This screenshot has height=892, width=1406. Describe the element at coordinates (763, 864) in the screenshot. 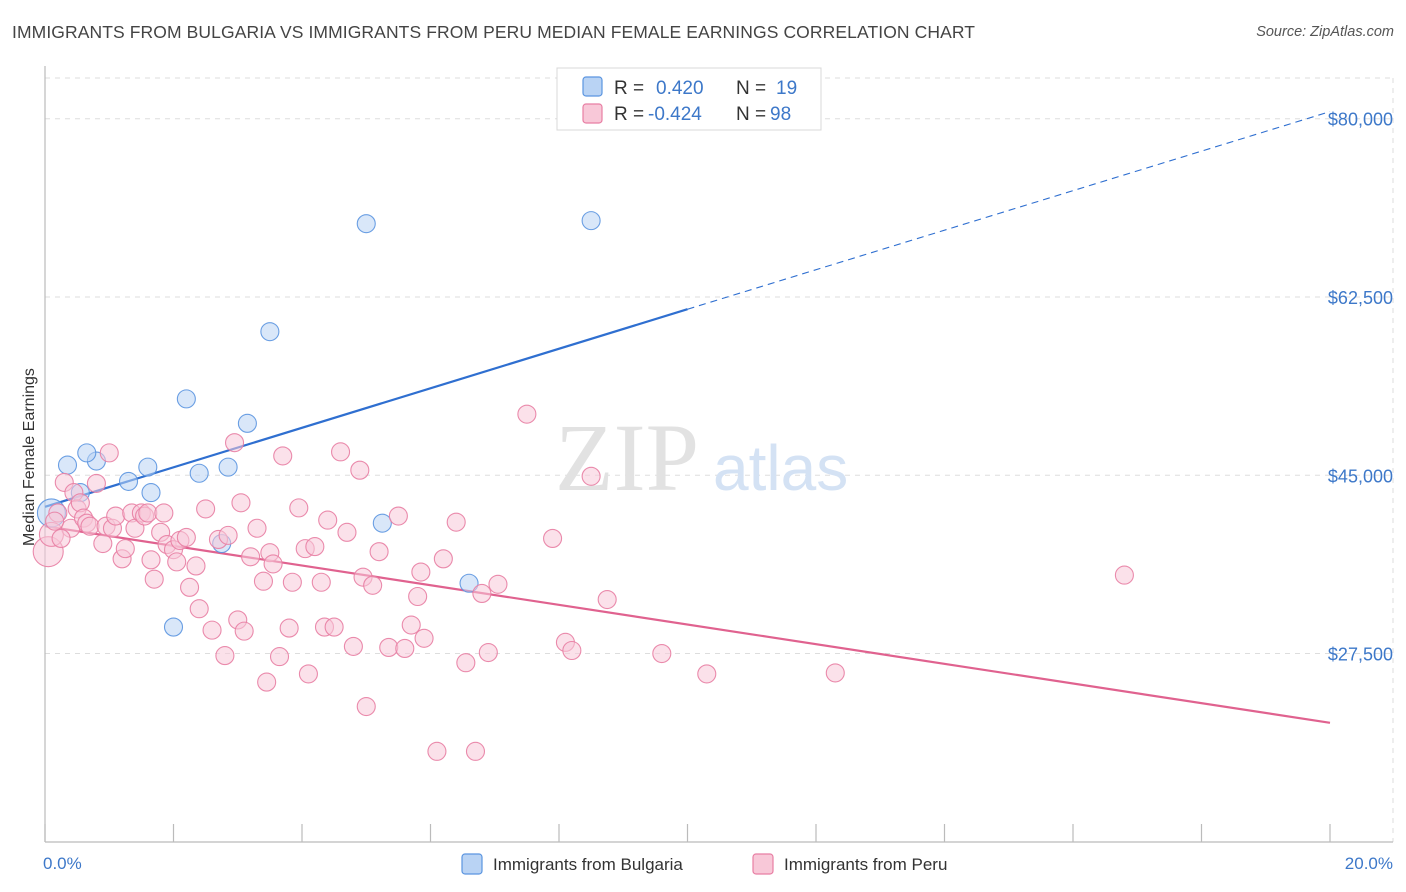

I see `series-legend-swatch-peru` at that location.